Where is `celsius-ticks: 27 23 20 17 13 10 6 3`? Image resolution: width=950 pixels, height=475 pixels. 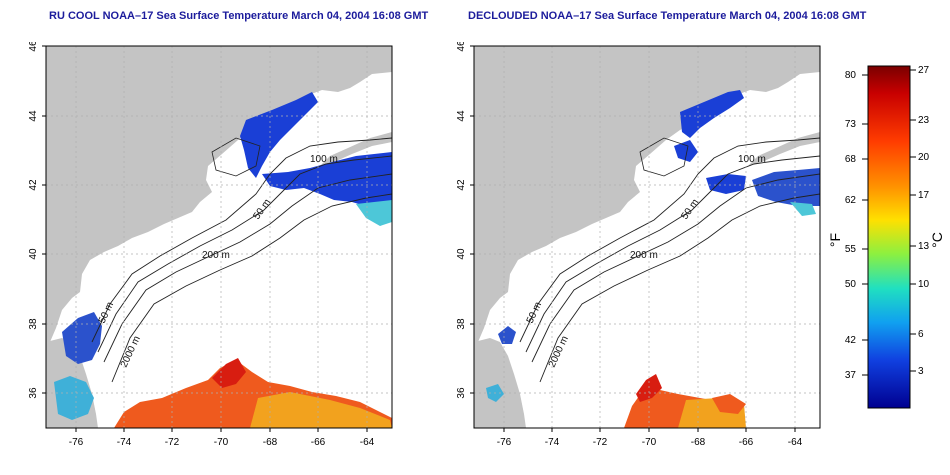
celsius-ticks: 27 23 20 17 13 10 6 3 is located at coordinates (924, 221).